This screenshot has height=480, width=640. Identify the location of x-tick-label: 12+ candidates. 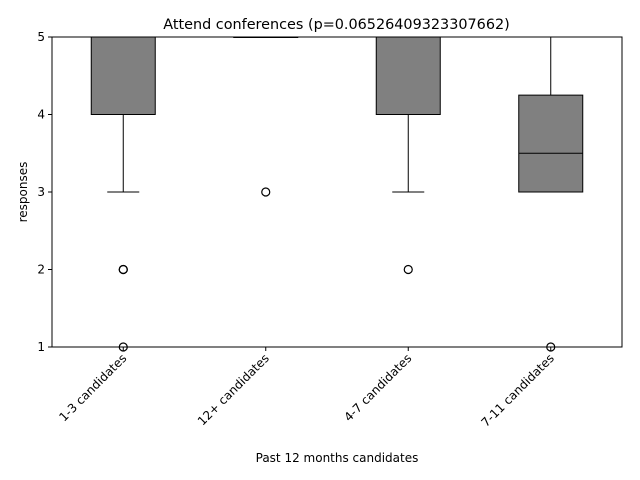
(233, 389).